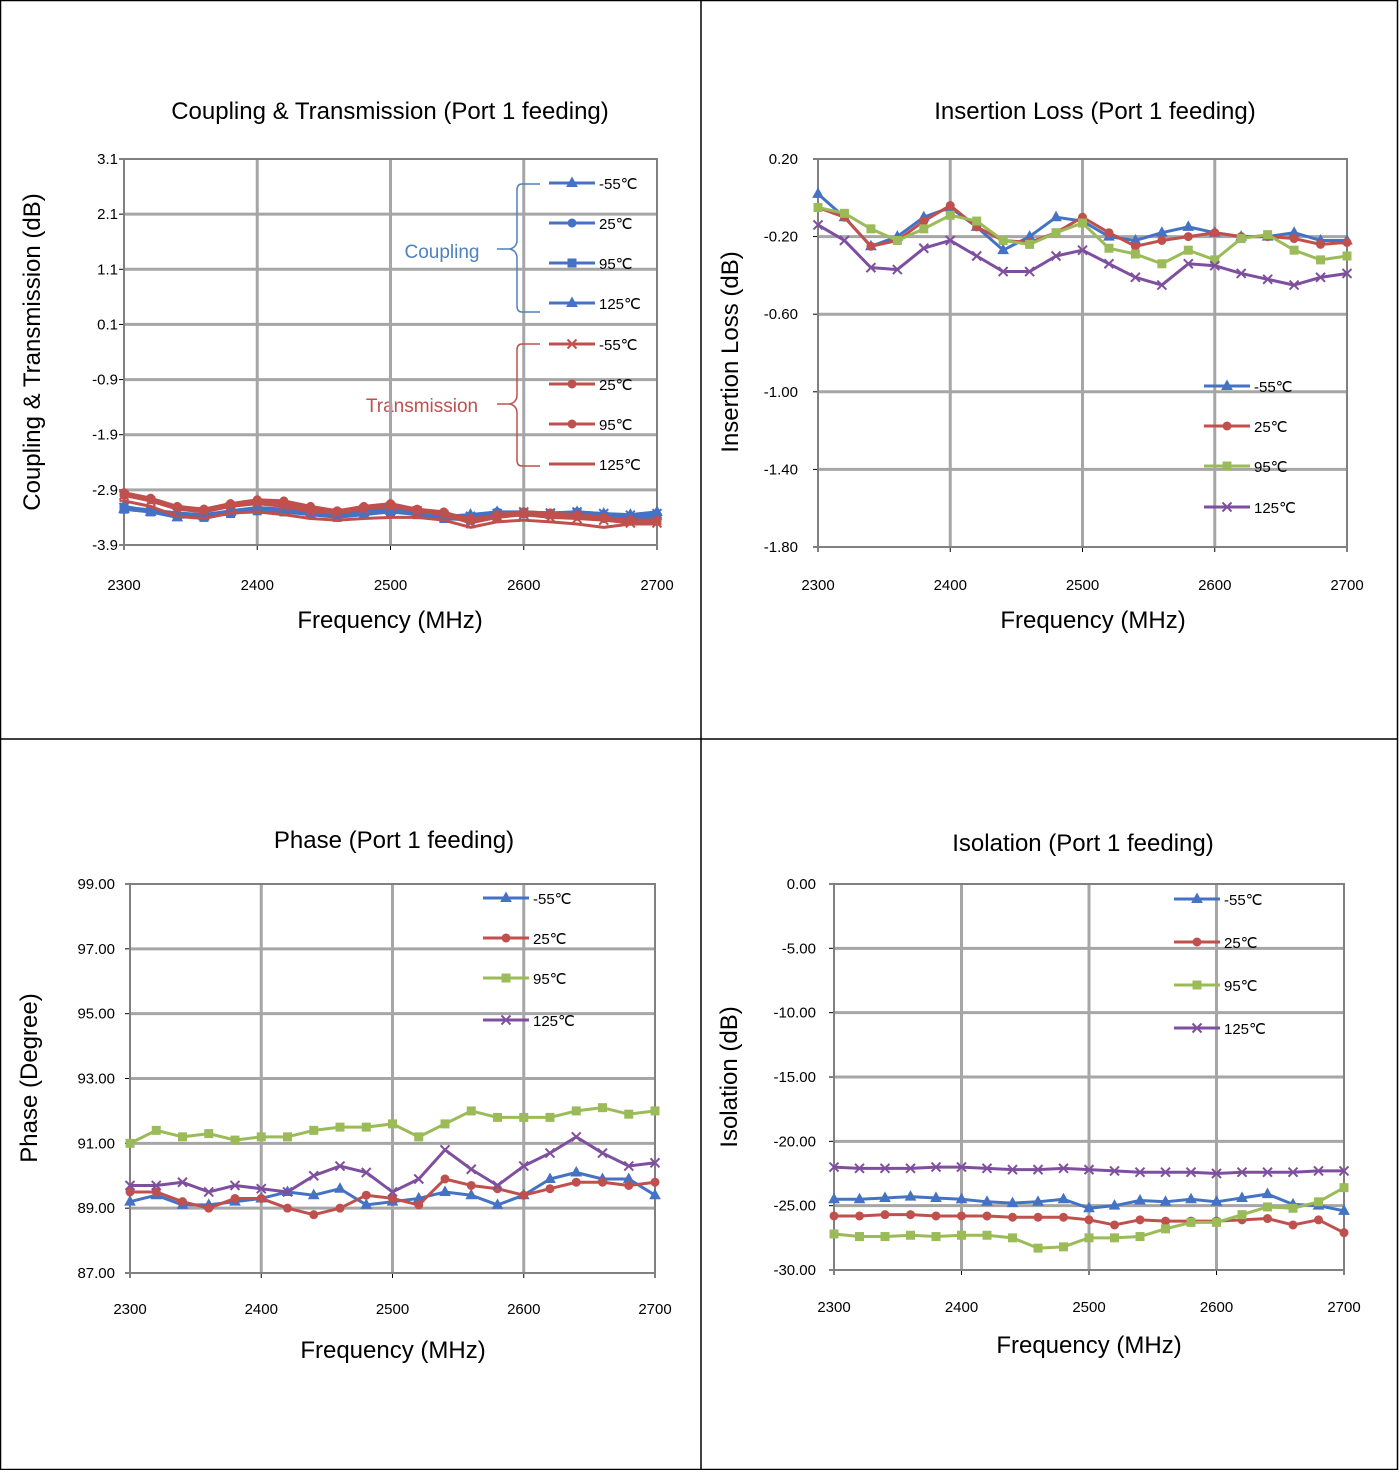 The image size is (1400, 1475). I want to click on y-tick-label: 99.00, so click(96, 884).